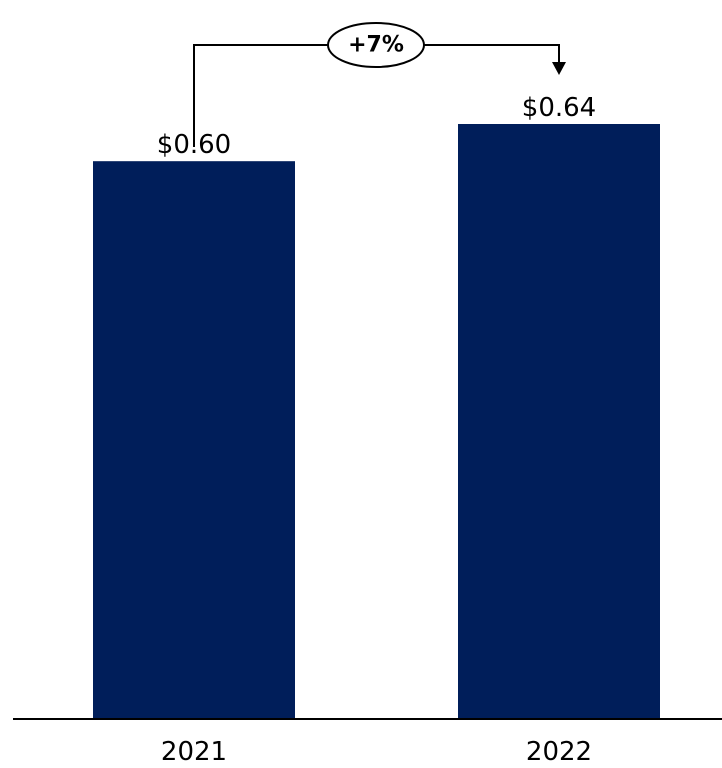 This screenshot has height=768, width=722. Describe the element at coordinates (194, 752) in the screenshot. I see `x-tick-label-2021: 2021` at that location.